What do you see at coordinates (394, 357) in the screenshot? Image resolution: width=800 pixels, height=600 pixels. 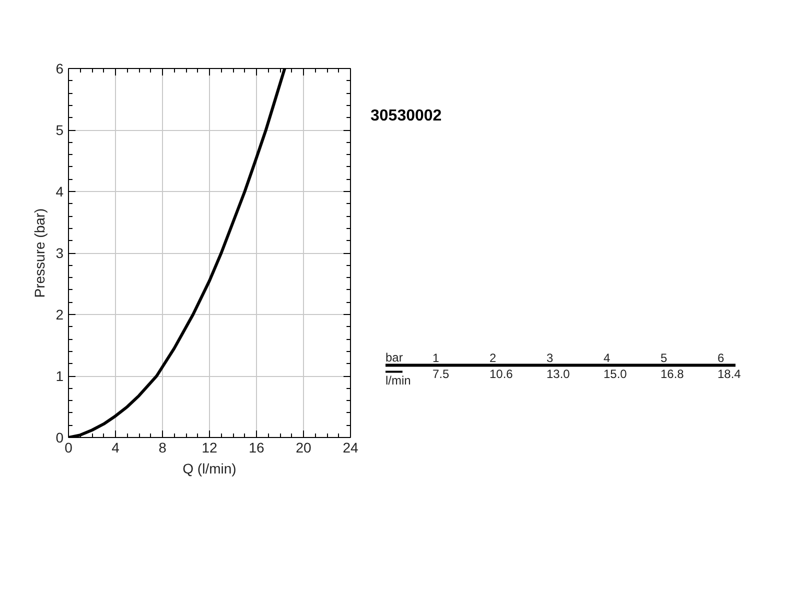 I see `text: bar` at bounding box center [394, 357].